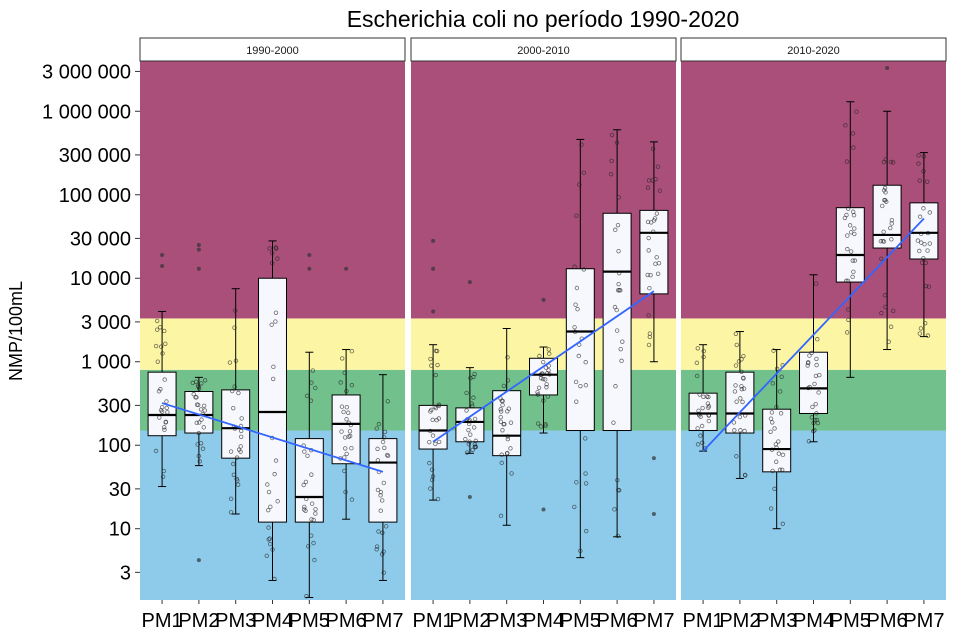 The width and height of the screenshot is (960, 639). What do you see at coordinates (162, 621) in the screenshot?
I see `x-tick-label: PM1` at bounding box center [162, 621].